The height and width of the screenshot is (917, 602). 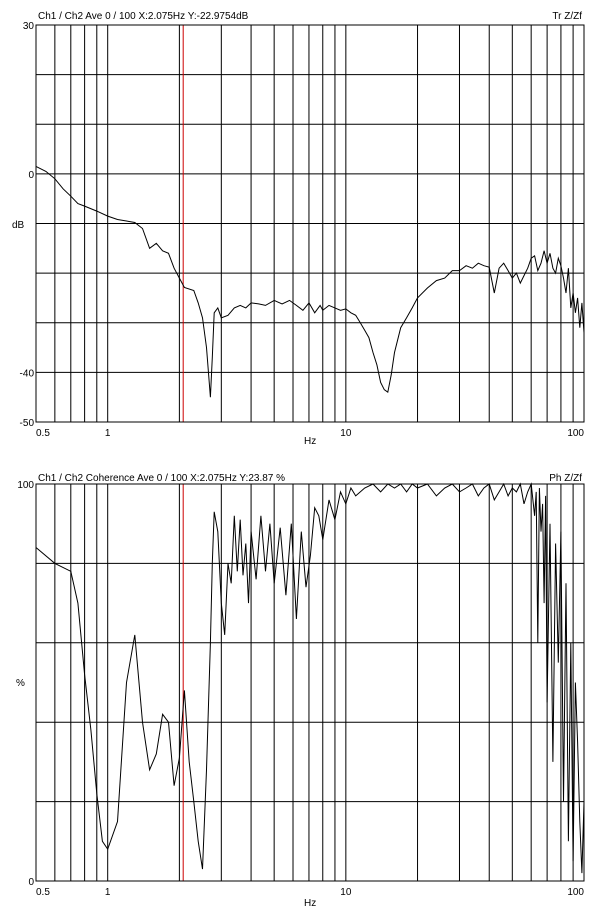 I want to click on y-tick-label: 100, so click(x=25, y=485).